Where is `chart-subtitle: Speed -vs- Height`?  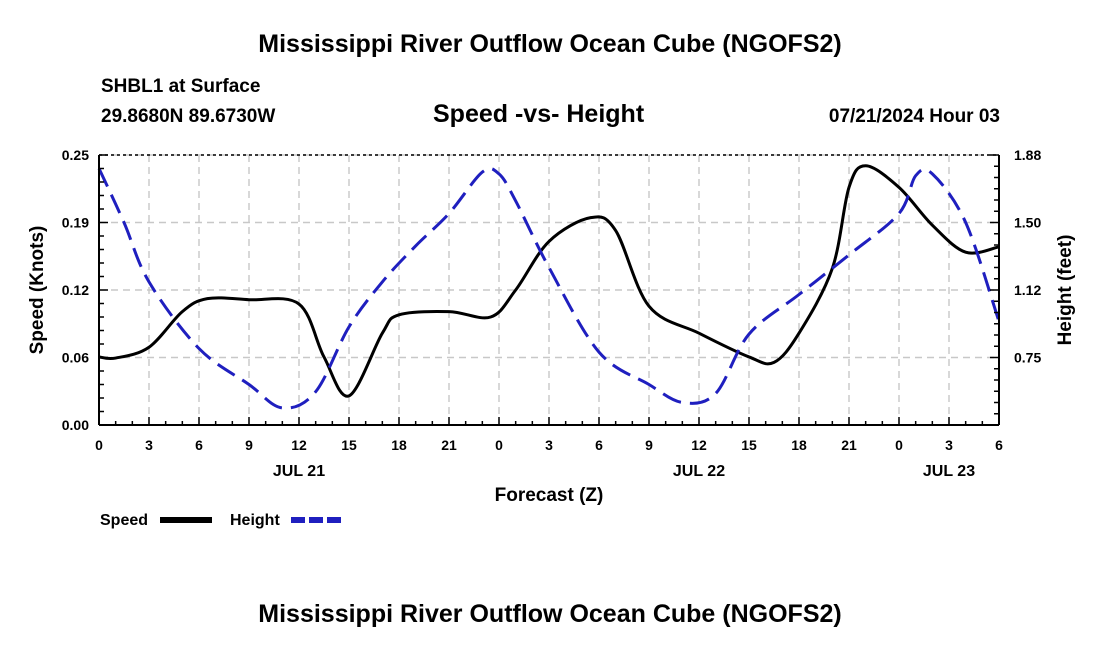
chart-subtitle: Speed -vs- Height is located at coordinates (539, 114).